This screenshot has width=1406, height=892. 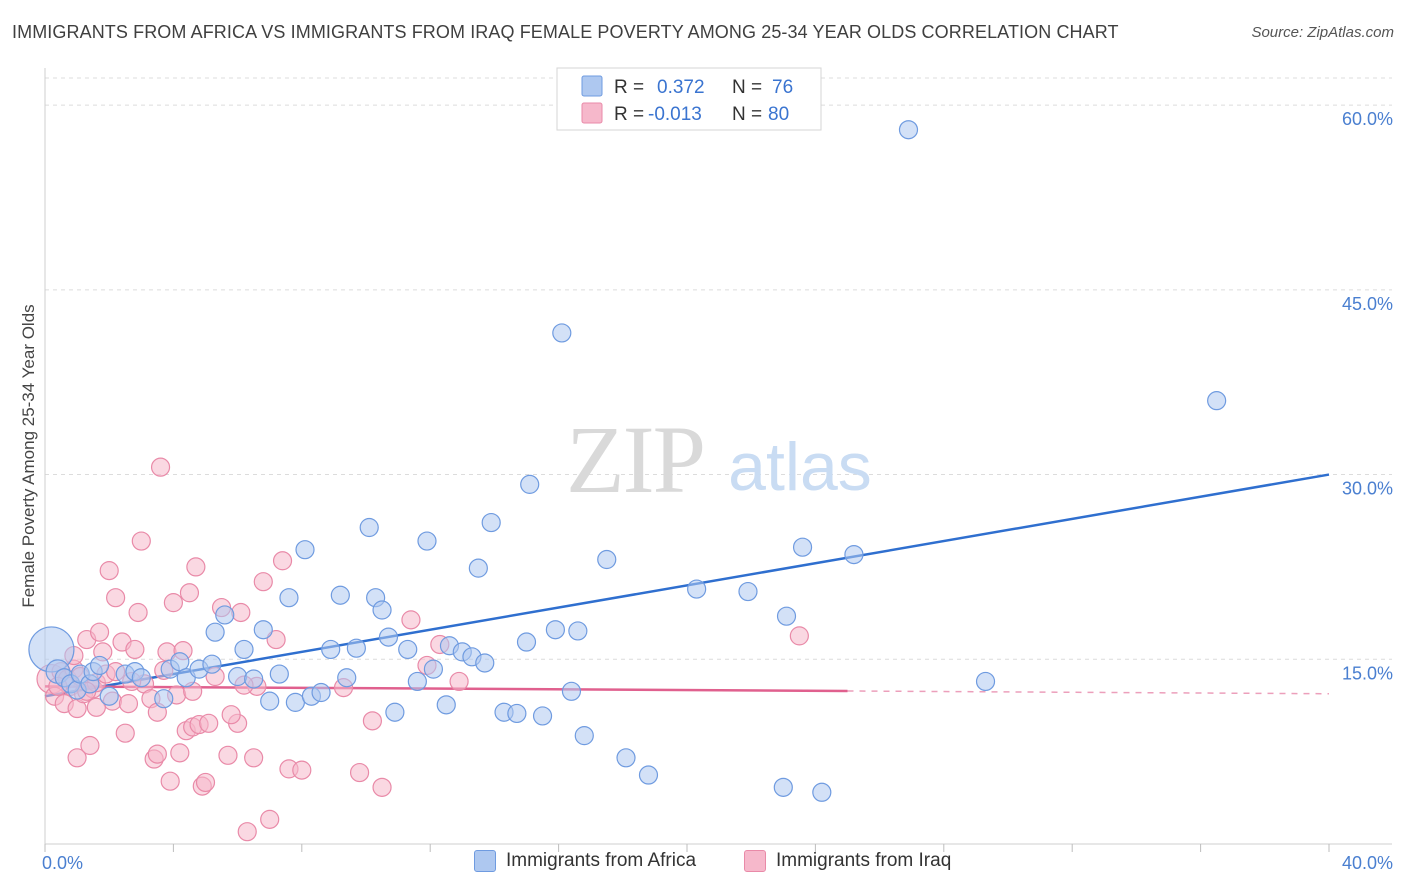 What do you see at coordinates (635, 459) in the screenshot?
I see `watermark-zip: ZIP` at bounding box center [635, 459].